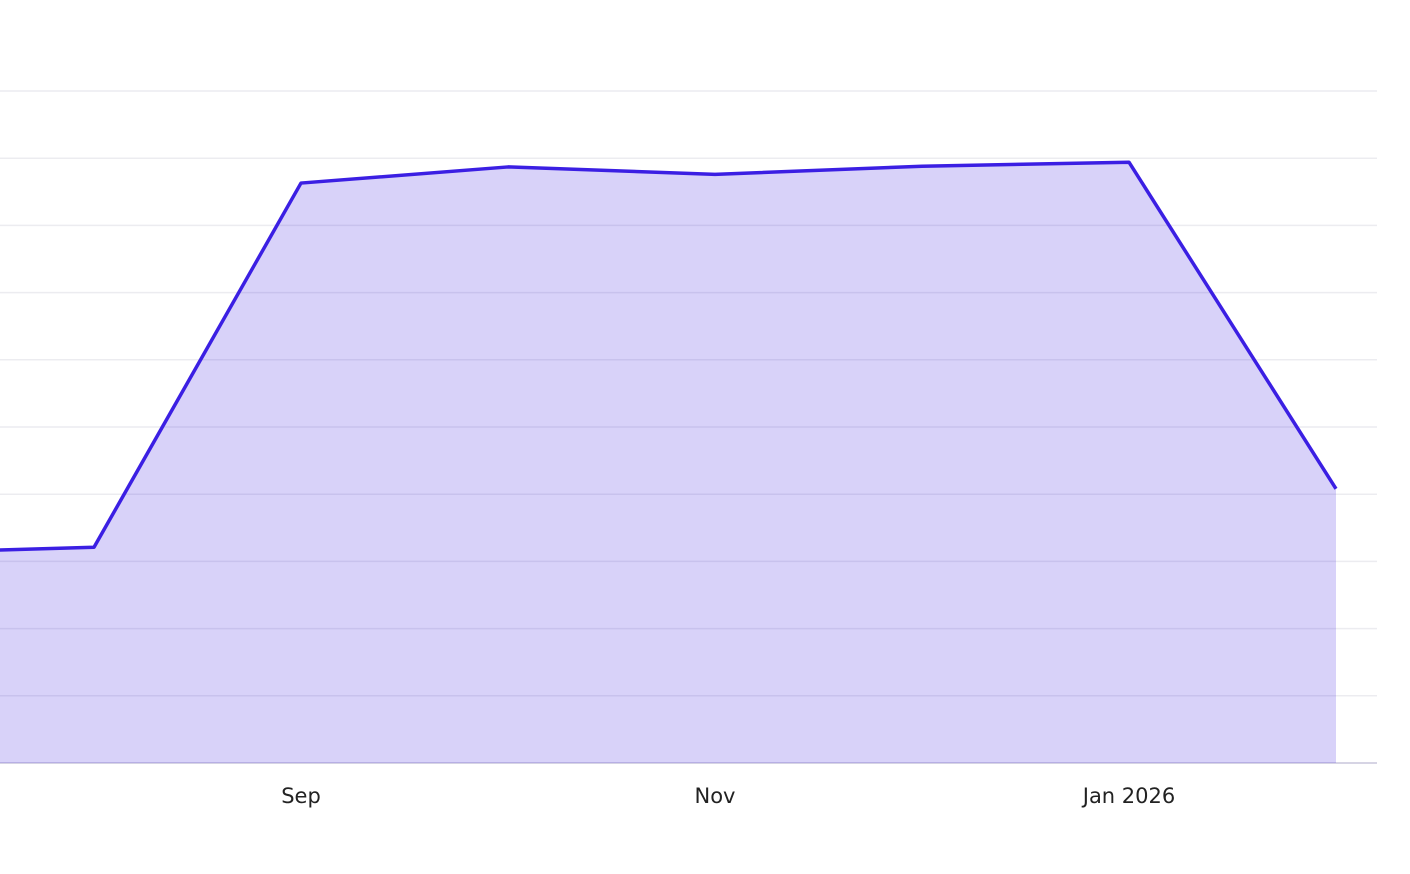 The width and height of the screenshot is (1410, 874). Describe the element at coordinates (1128, 796) in the screenshot. I see `x-tick-label: Jan 2026` at that location.